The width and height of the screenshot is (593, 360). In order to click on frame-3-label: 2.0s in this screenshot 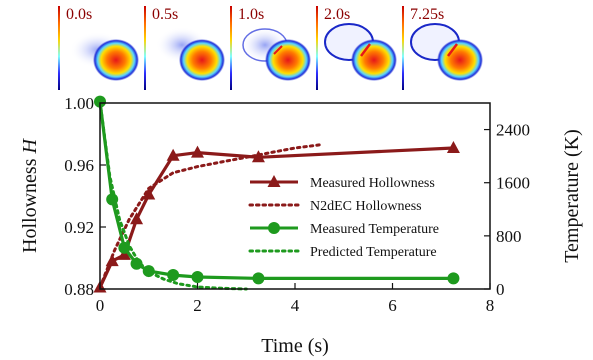, I will do `click(337, 14)`.